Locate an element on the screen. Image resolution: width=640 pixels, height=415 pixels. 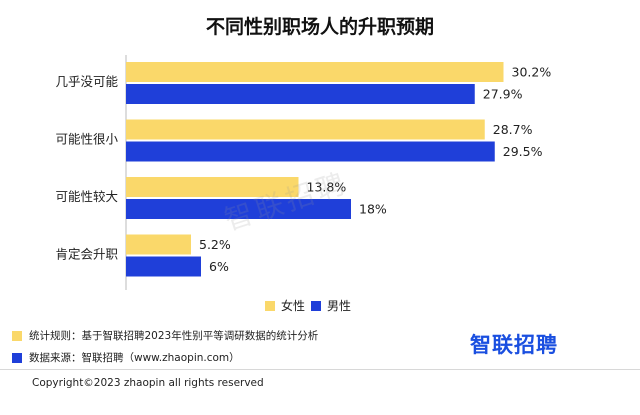
category-label: 肯定会升职 is located at coordinates (86, 254).